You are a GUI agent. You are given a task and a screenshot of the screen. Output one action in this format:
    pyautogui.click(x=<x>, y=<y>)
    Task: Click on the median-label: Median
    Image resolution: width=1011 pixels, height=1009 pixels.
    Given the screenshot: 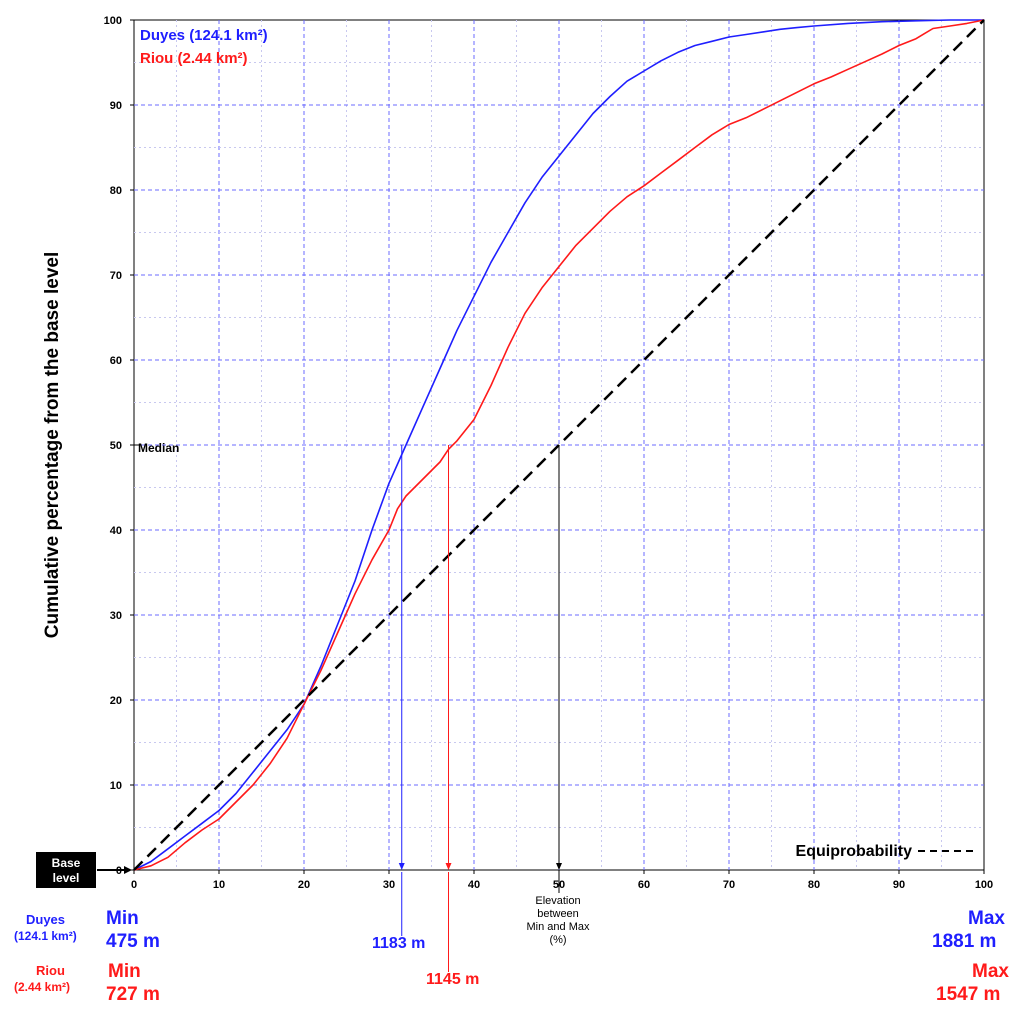 What is the action you would take?
    pyautogui.click(x=158, y=448)
    